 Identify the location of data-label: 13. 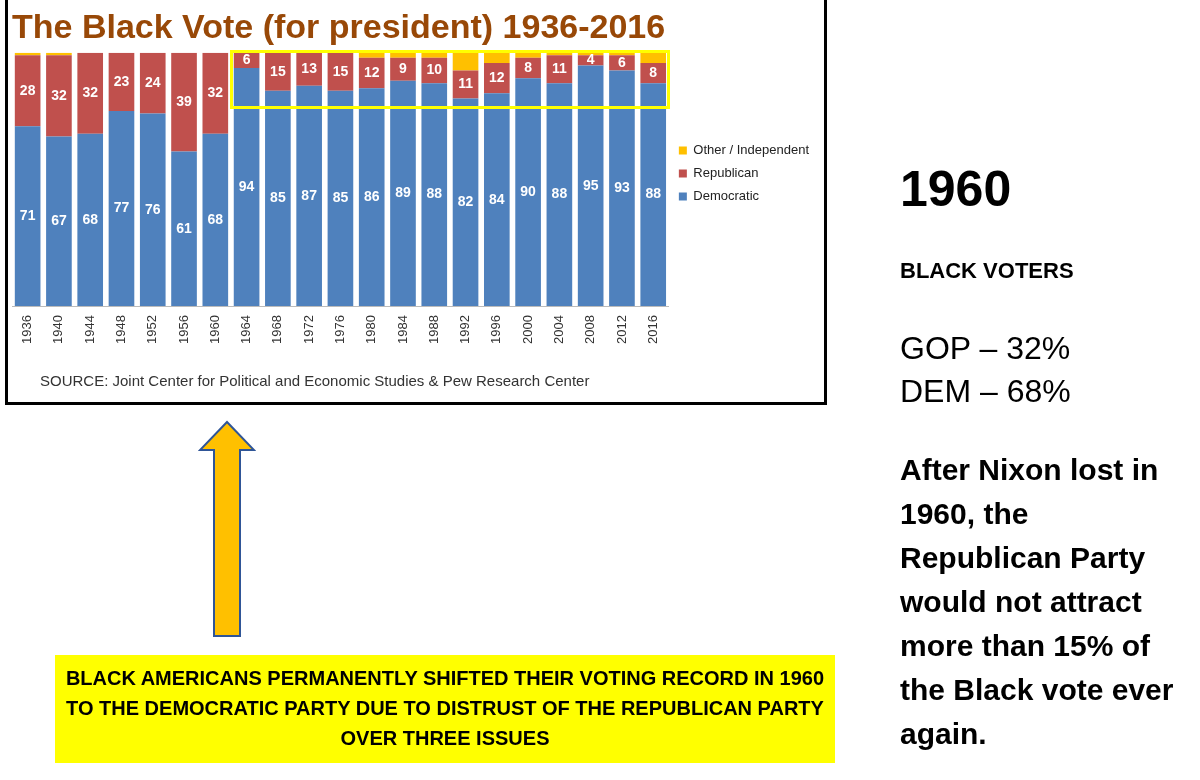
(309, 68).